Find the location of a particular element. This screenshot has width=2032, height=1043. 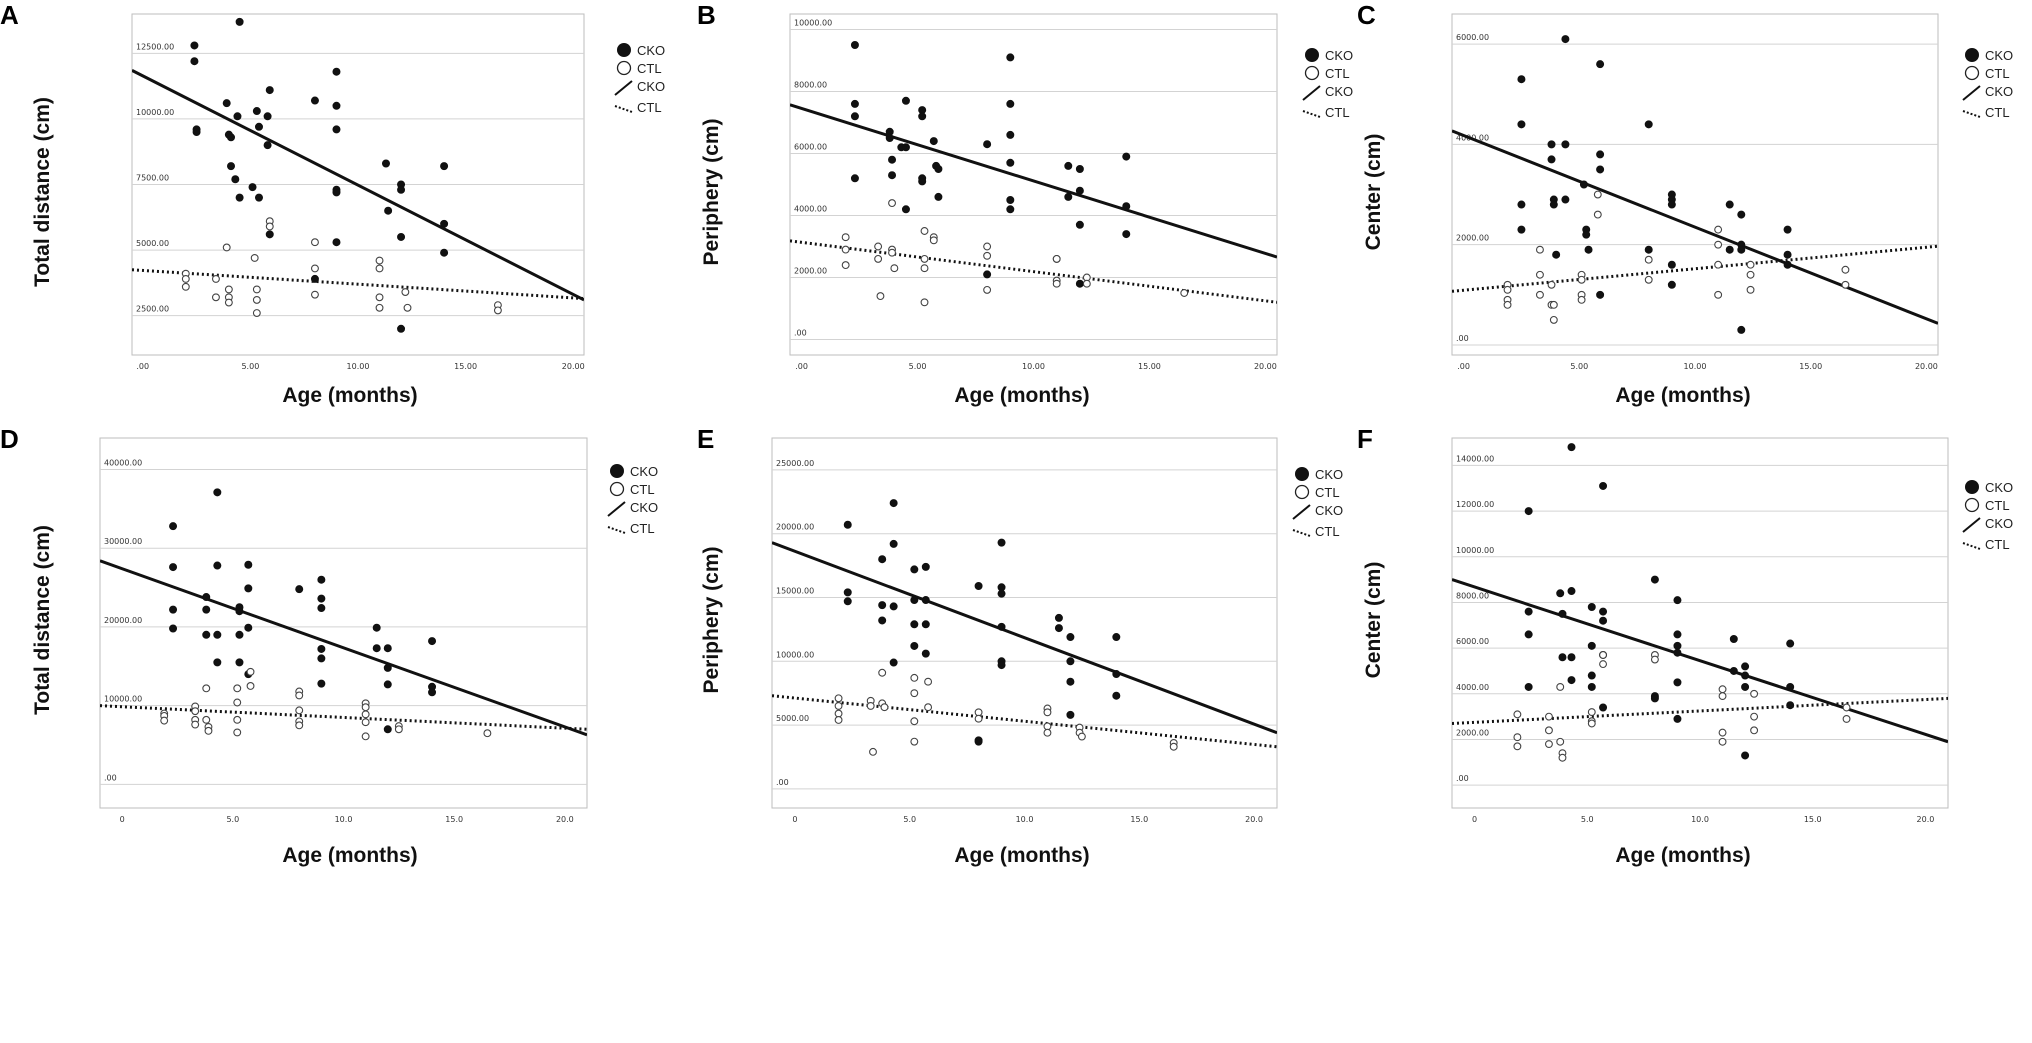

x-tick-label: 0 is located at coordinates (1474, 819).